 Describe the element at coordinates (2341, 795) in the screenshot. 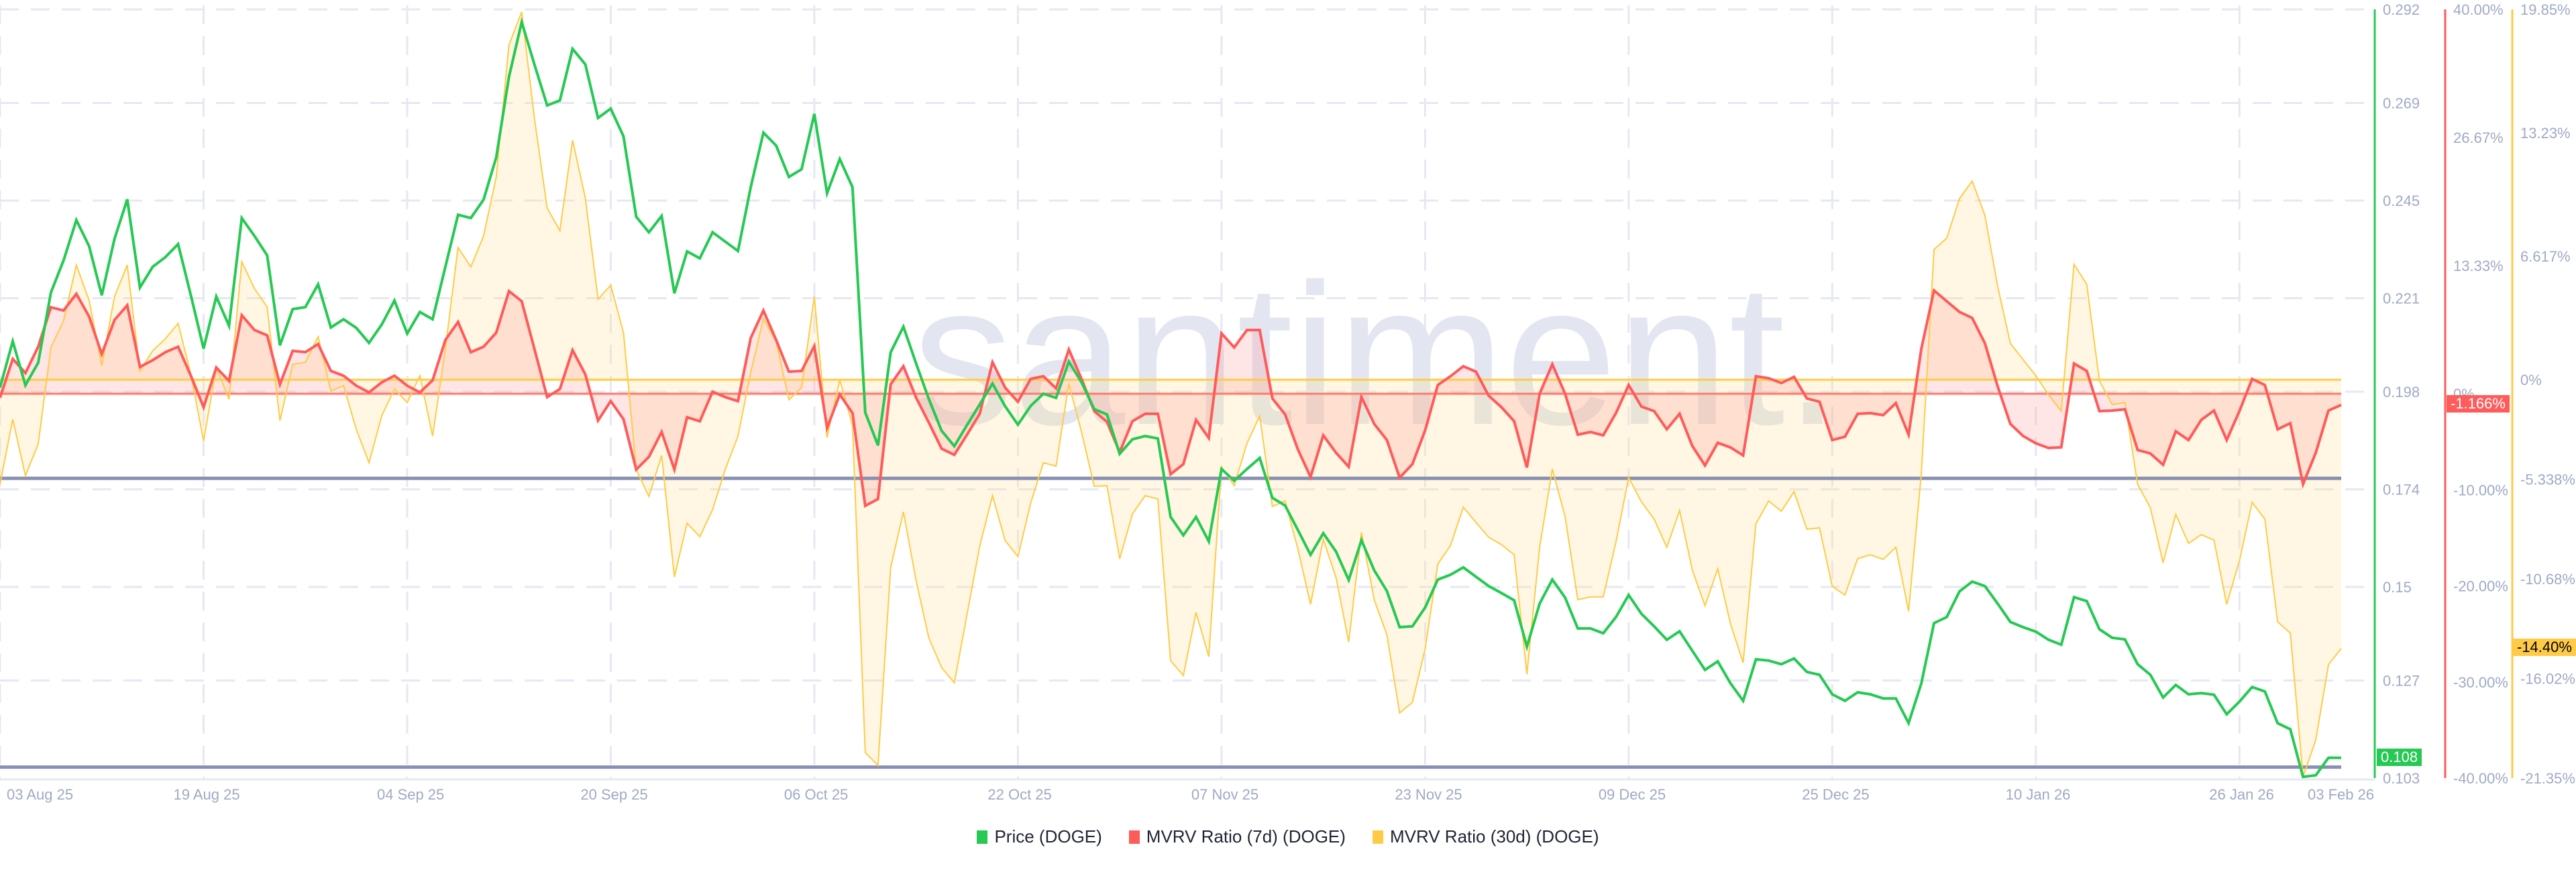

I see `x-tick-label: 03 Feb 26` at that location.